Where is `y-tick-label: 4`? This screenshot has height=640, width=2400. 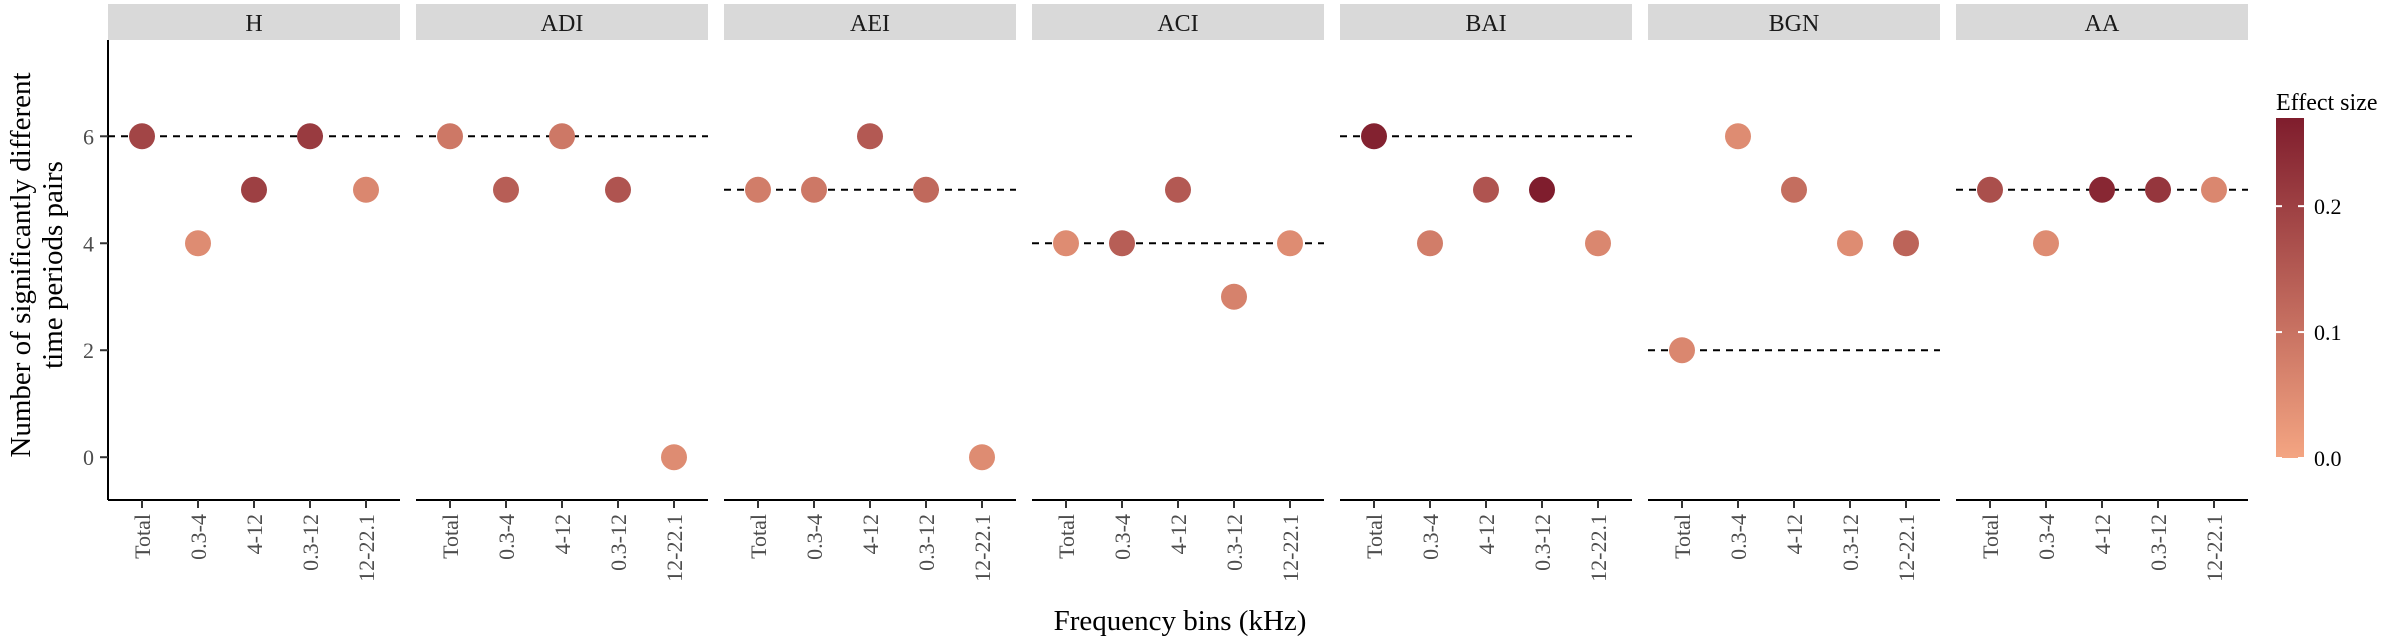 y-tick-label: 4 is located at coordinates (88, 243).